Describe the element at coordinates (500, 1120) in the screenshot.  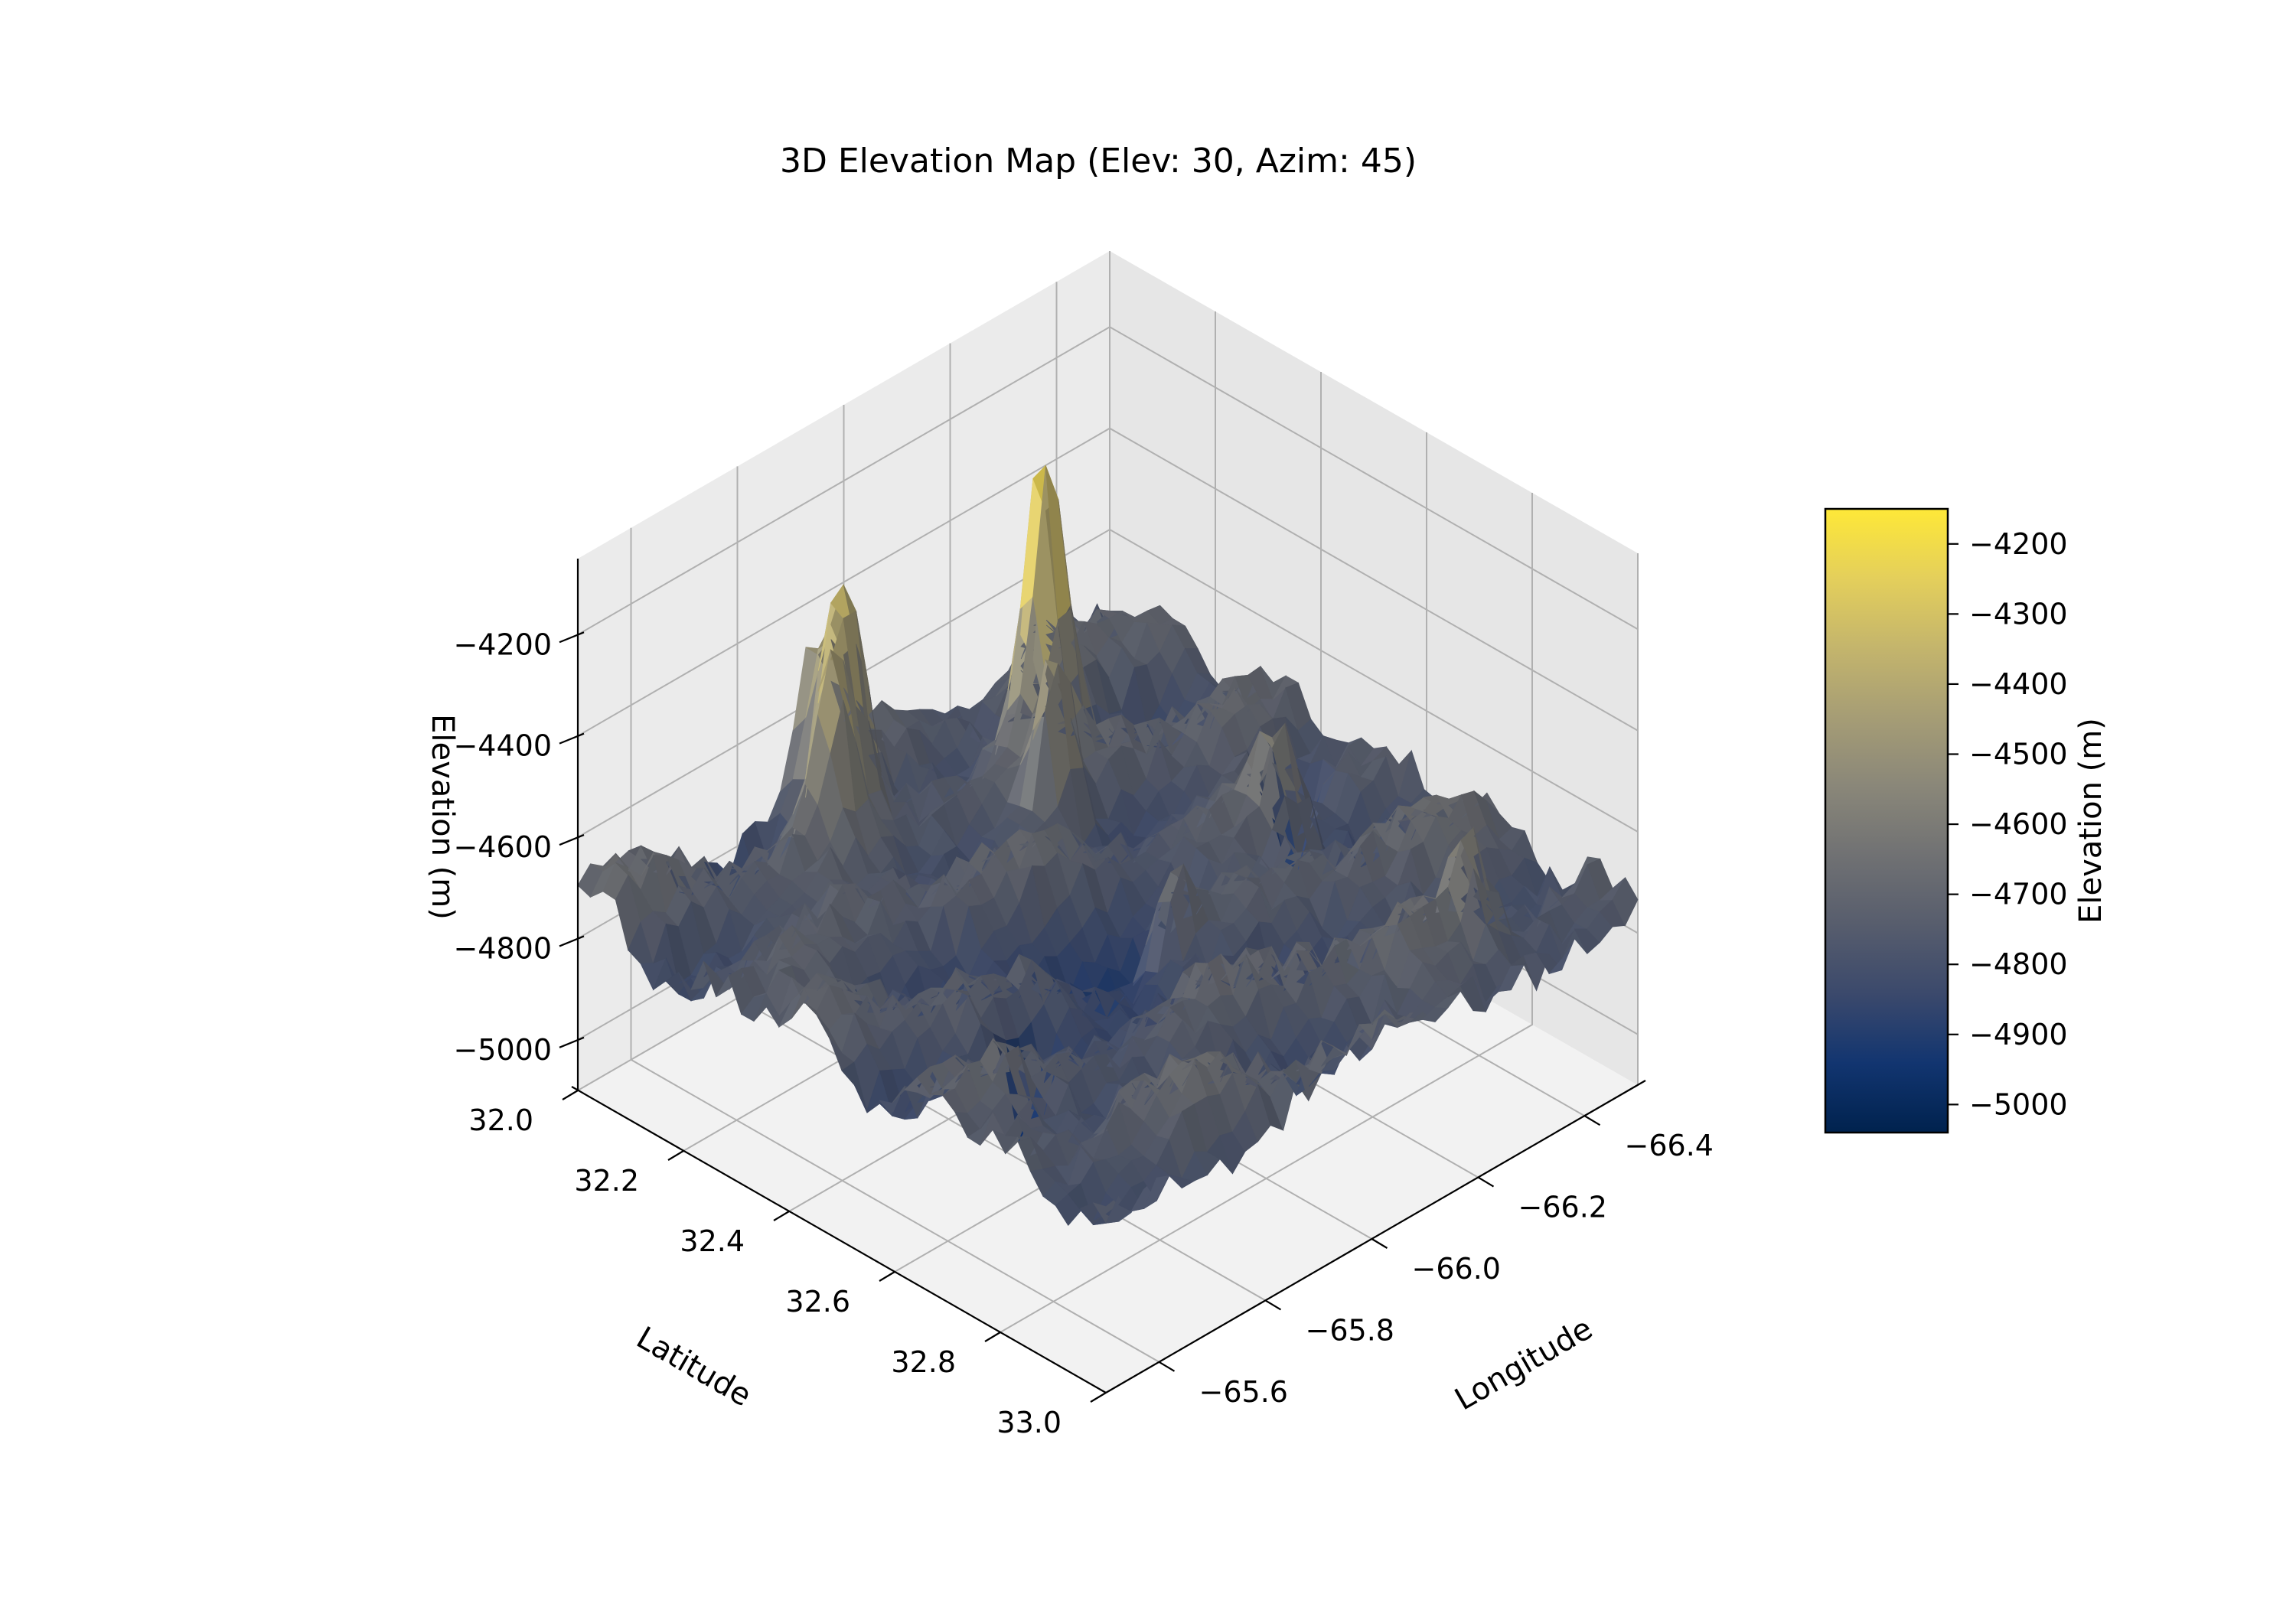
I see `x-tick-label: 32.0` at that location.